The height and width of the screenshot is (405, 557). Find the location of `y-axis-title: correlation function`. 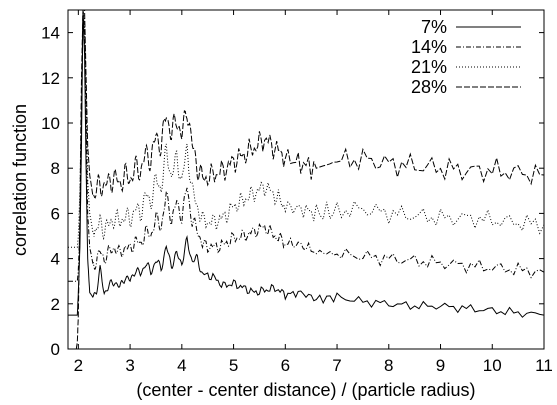

y-axis-title: correlation function is located at coordinates (20, 180).